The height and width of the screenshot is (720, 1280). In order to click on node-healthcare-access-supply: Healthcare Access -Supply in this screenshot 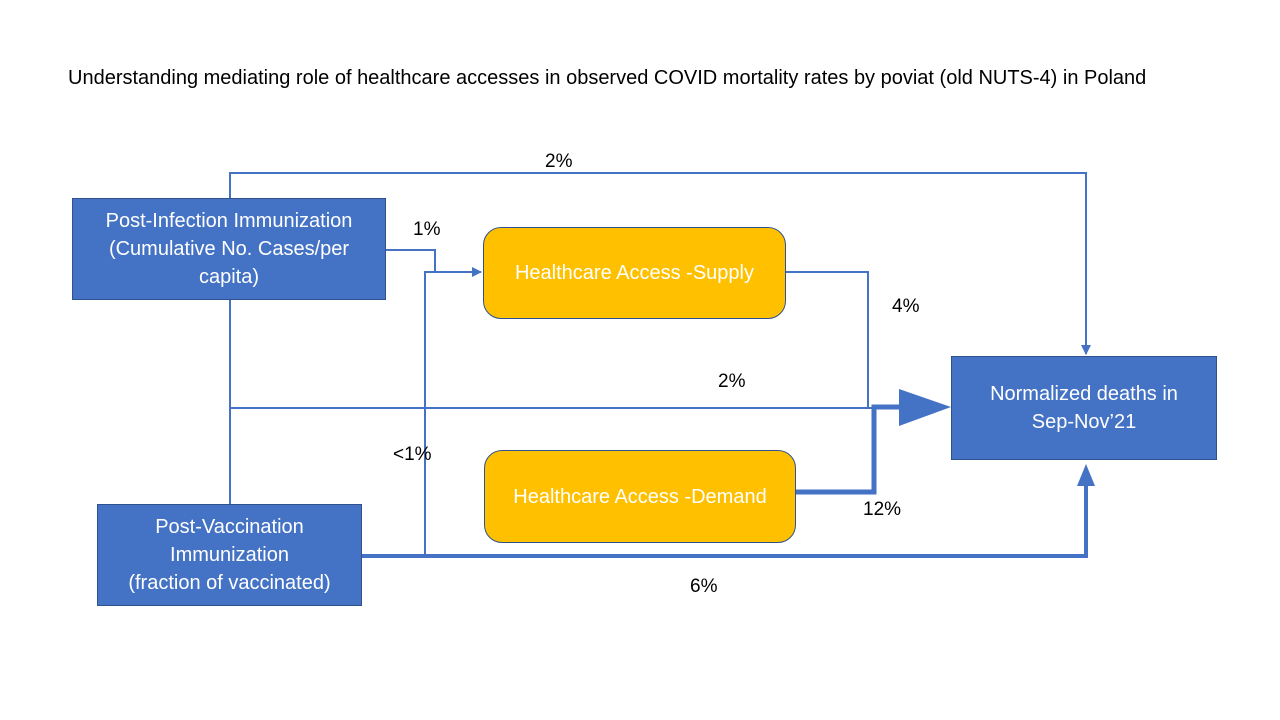, I will do `click(634, 273)`.